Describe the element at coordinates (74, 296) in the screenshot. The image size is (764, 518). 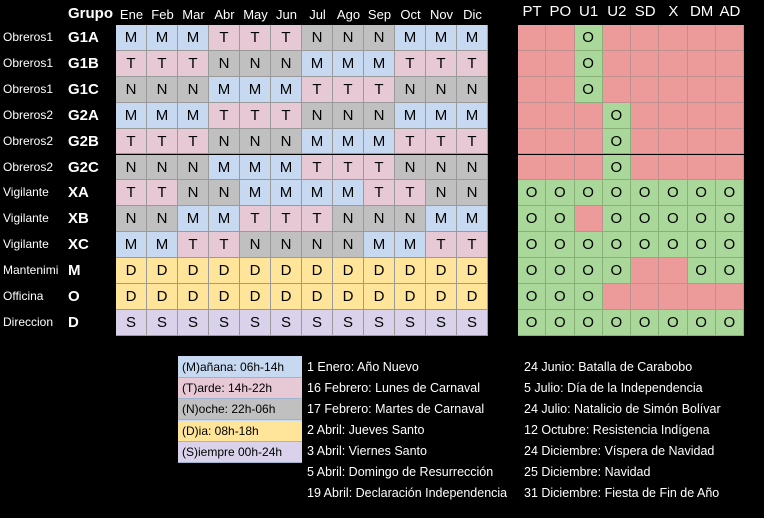
I see `group-code: O` at that location.